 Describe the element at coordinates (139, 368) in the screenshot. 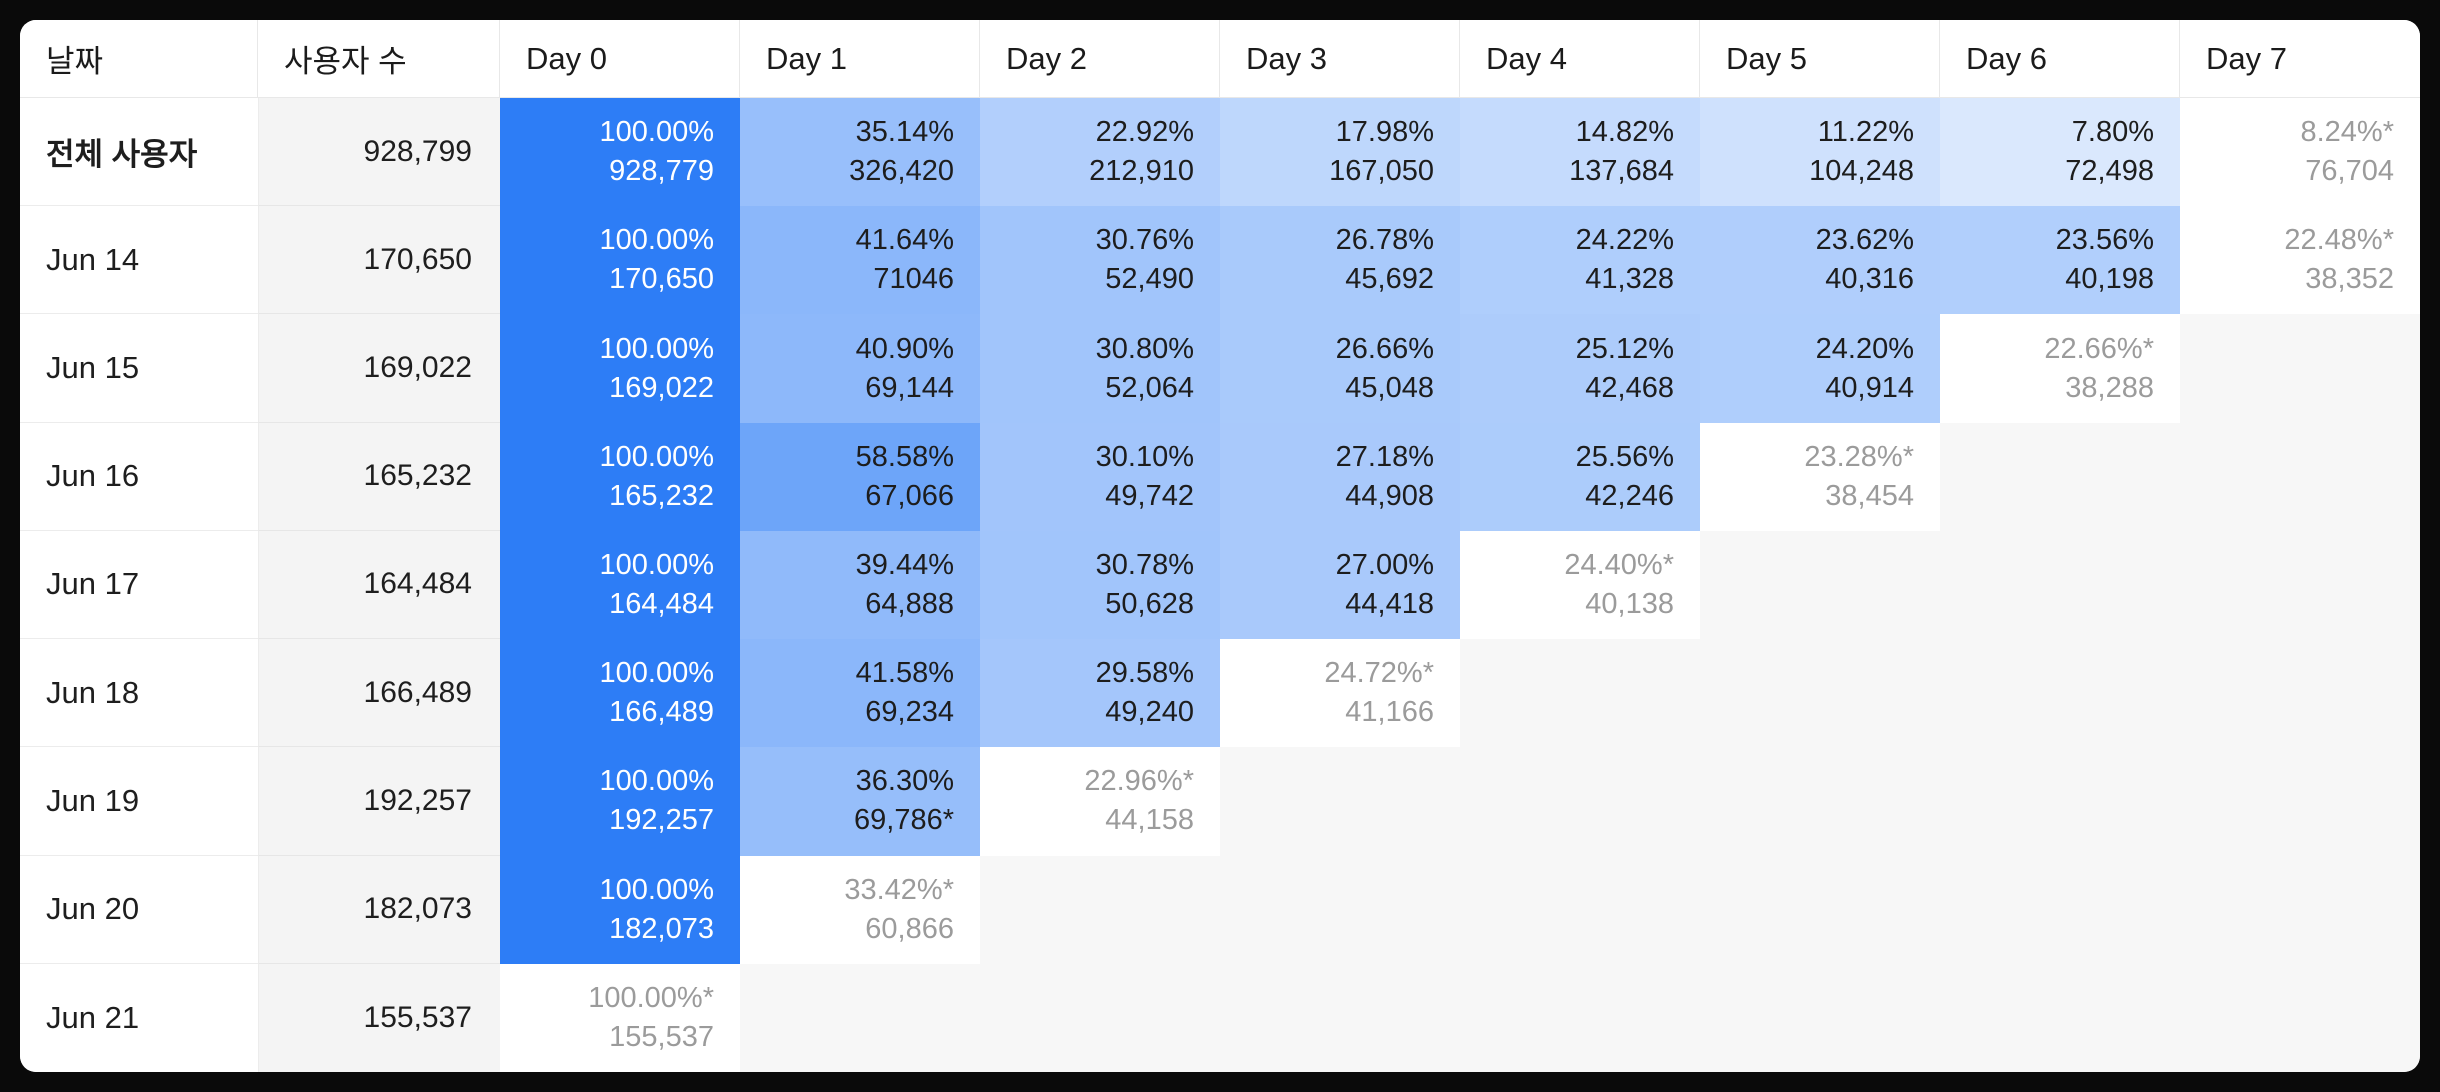

I see `cohort-row-label: Jun 15` at that location.